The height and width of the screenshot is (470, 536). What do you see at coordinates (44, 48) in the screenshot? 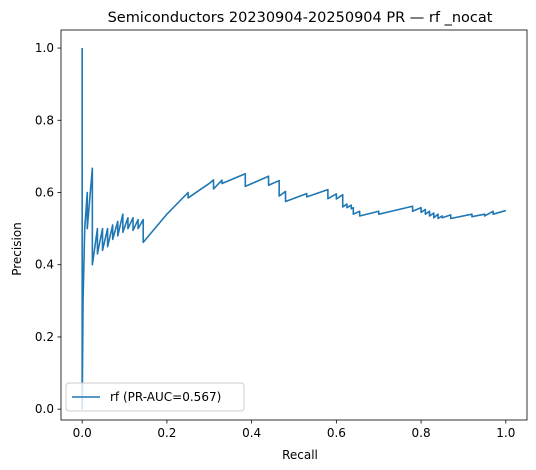
I see `y-tick-label: 1.0` at bounding box center [44, 48].